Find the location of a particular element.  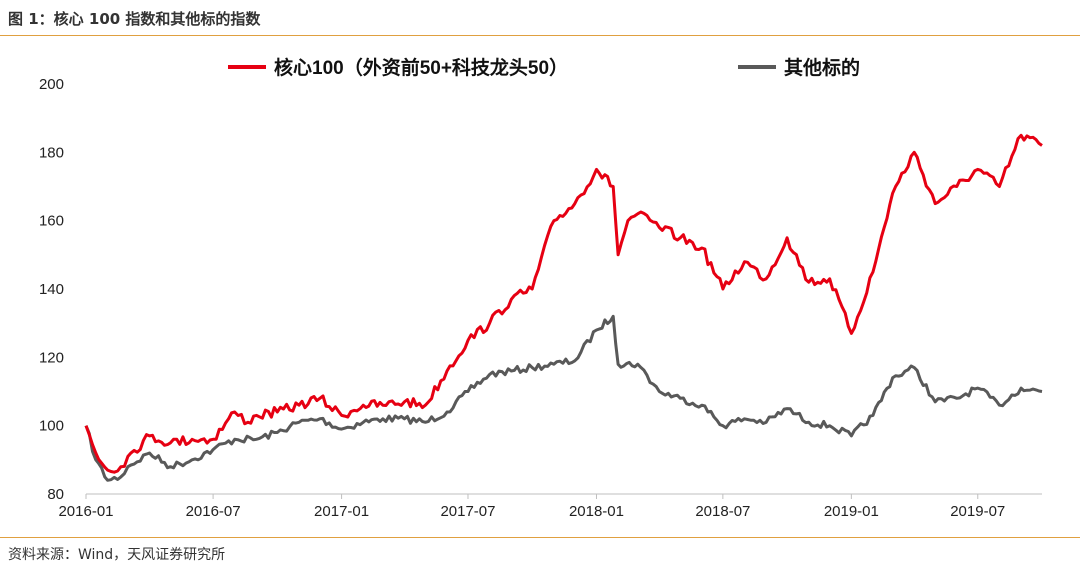

y-tick-label: 140 is located at coordinates (51, 289).